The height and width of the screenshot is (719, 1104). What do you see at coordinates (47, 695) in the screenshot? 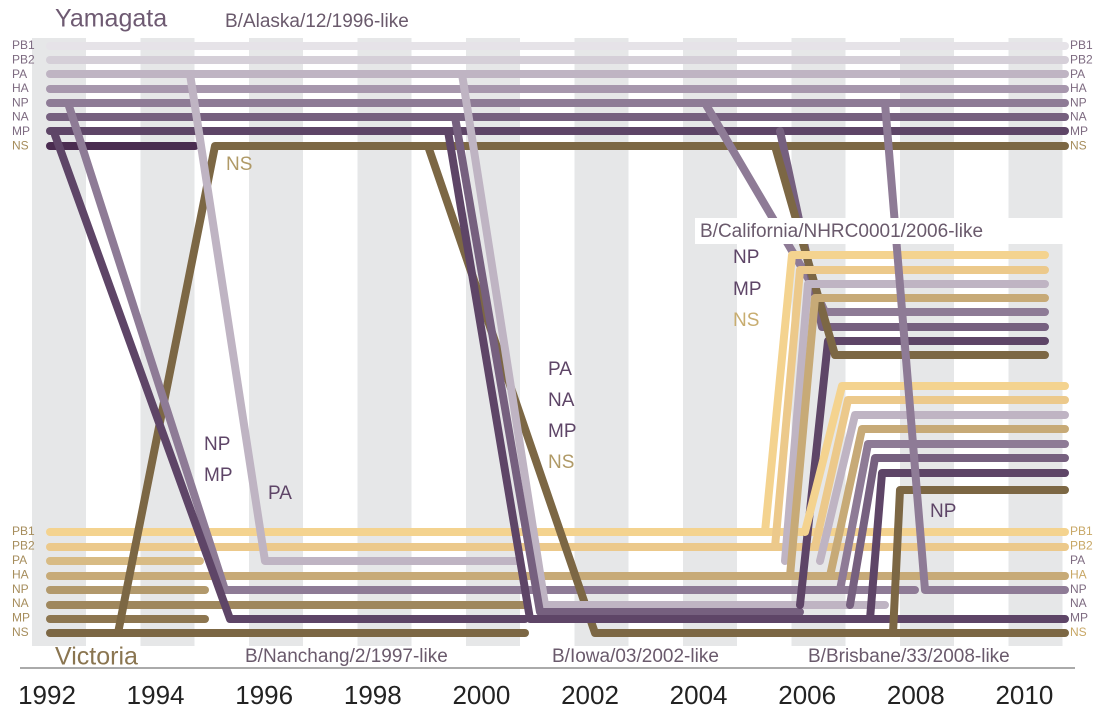
I see `year-label: 1992` at bounding box center [47, 695].